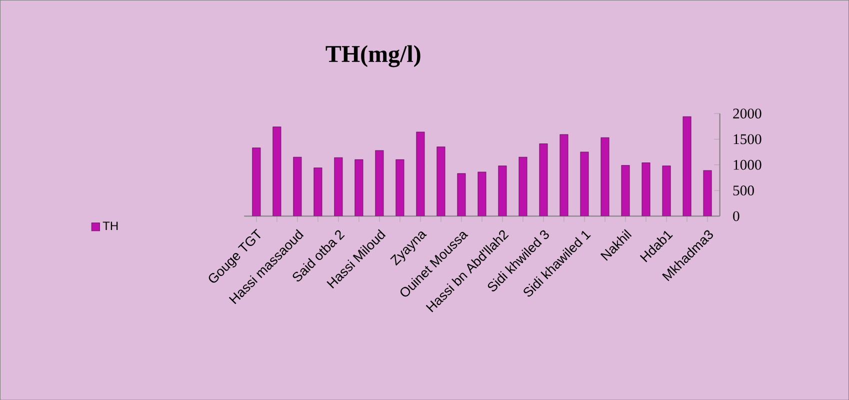 The width and height of the screenshot is (849, 400). I want to click on y-tick-label: 2000, so click(747, 113).